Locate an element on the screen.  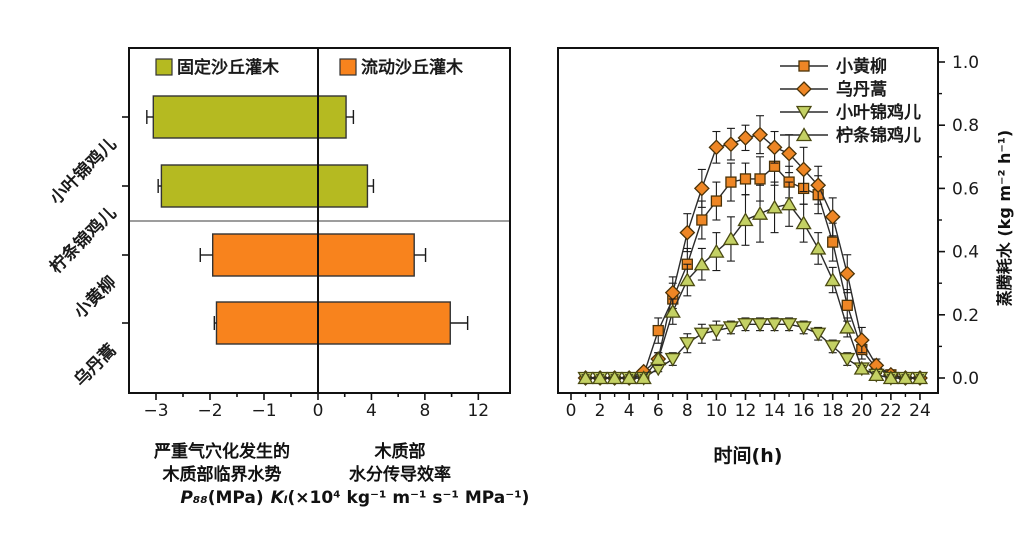
series-ningtiaojinjier is located at coordinates (753, 283).